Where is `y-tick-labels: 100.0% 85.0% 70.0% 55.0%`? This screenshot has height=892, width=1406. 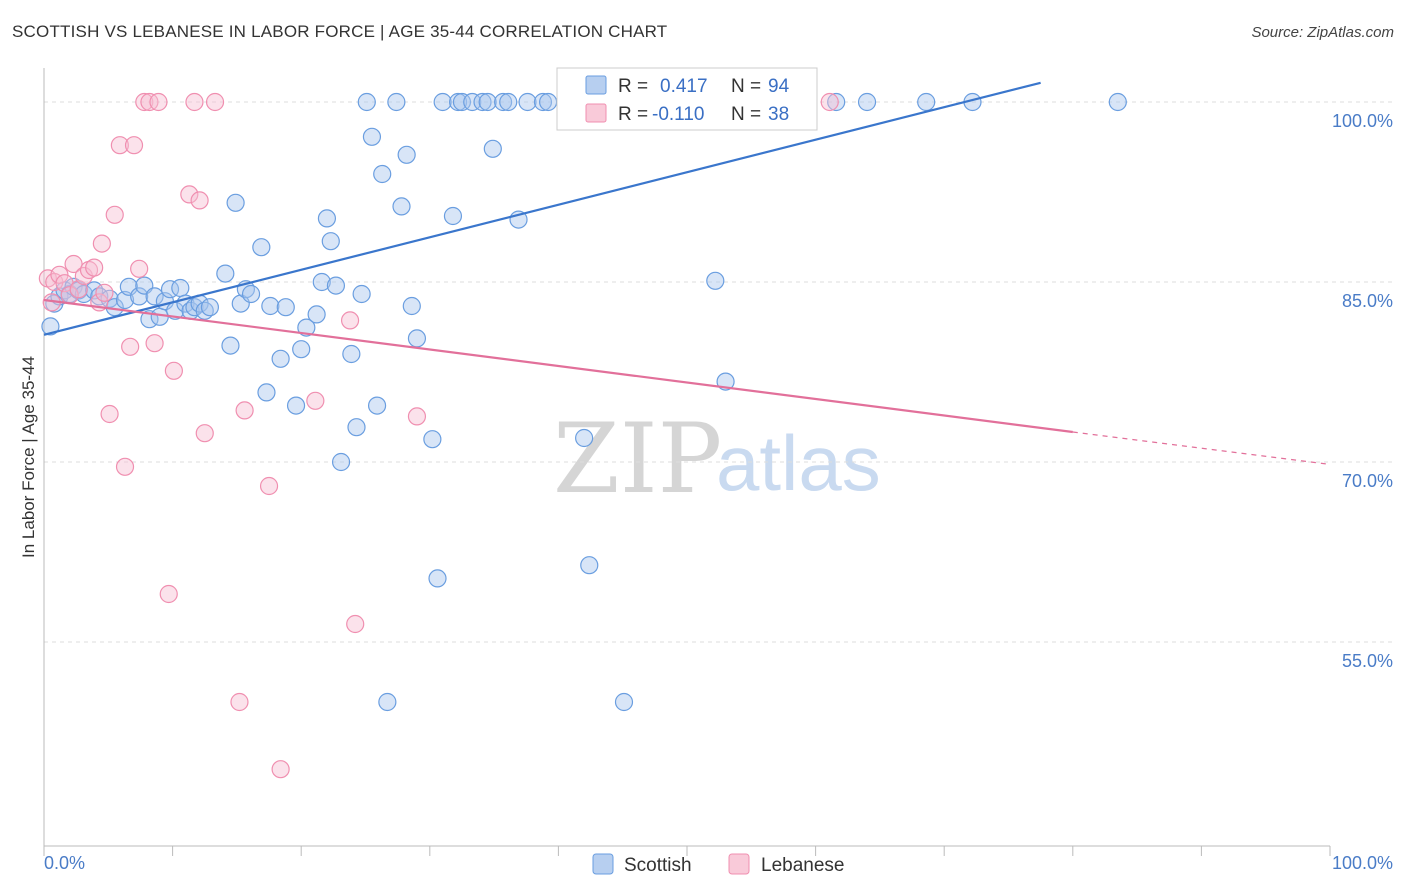
y-tick-labels: 100.0% 85.0% 70.0% 55.0% is located at coordinates (1362, 391).